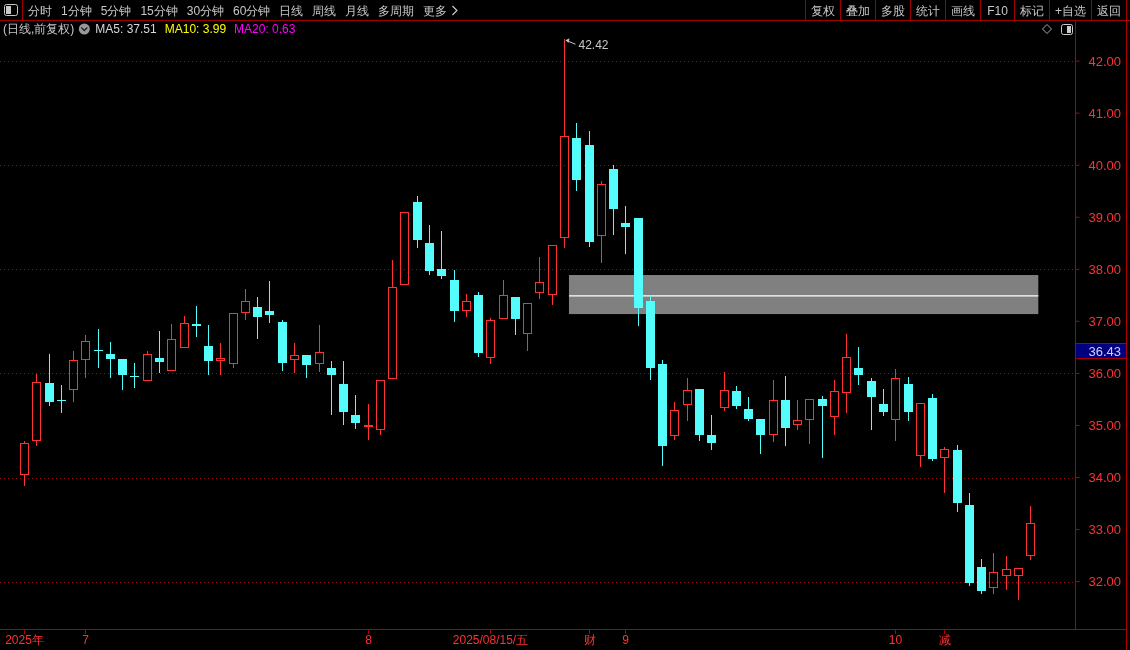 The image size is (1130, 650). I want to click on text: 返回, so click(1109, 10).